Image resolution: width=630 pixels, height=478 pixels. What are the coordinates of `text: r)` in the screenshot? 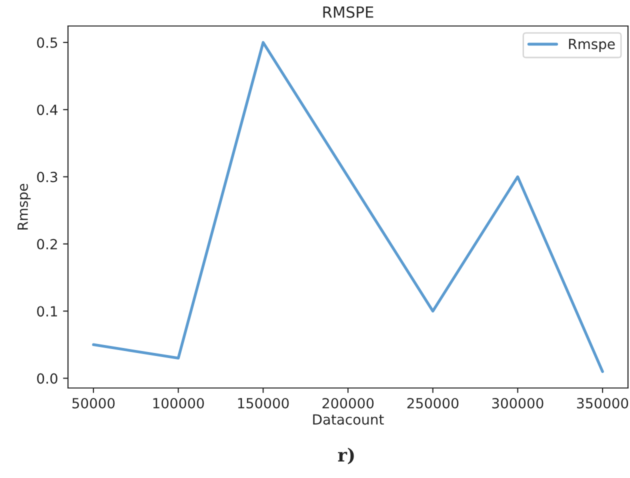 It's located at (346, 456).